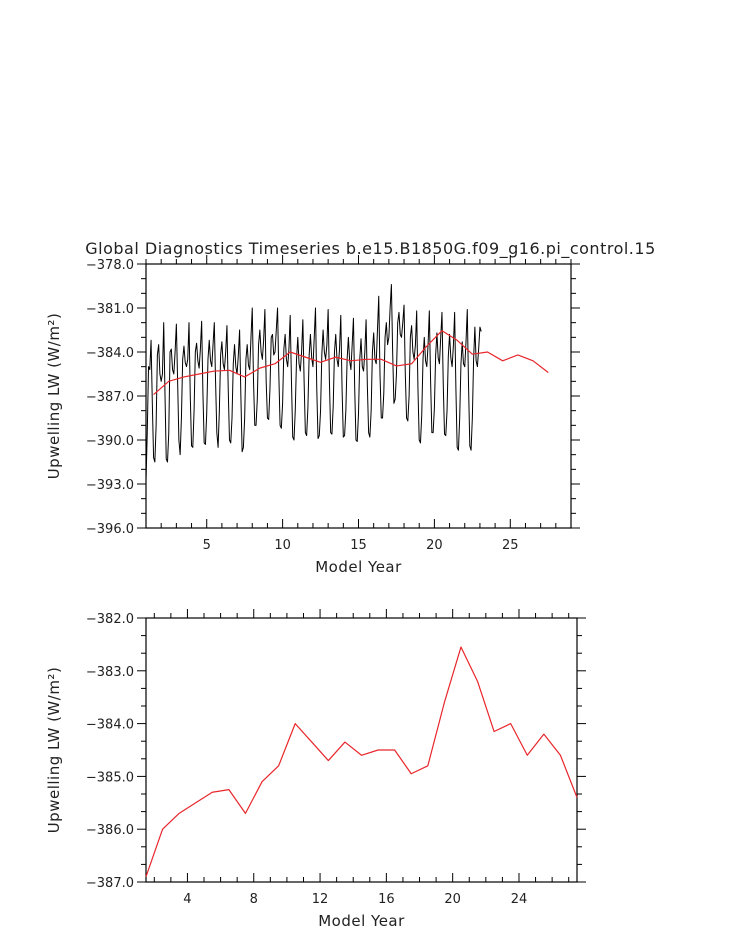 This screenshot has height=945, width=733. I want to click on y-tick-label: −393.0, so click(110, 485).